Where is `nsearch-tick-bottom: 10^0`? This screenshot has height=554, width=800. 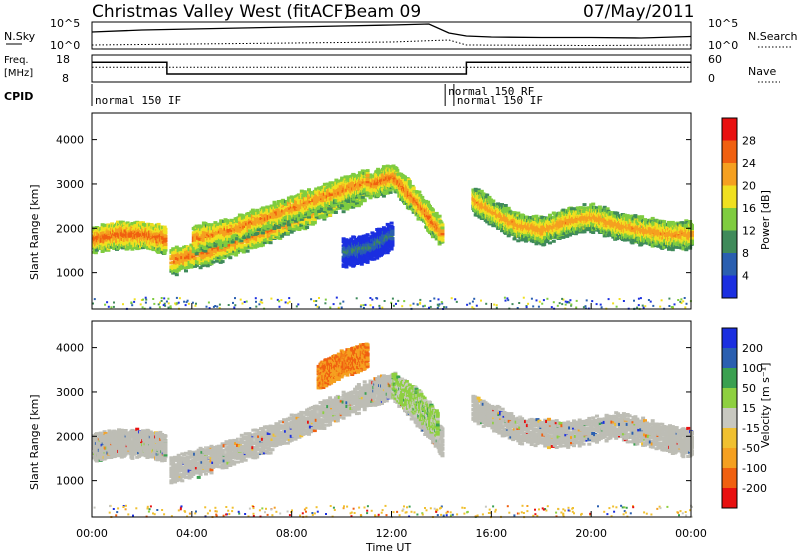
nsearch-tick-bottom: 10^0 is located at coordinates (723, 45).